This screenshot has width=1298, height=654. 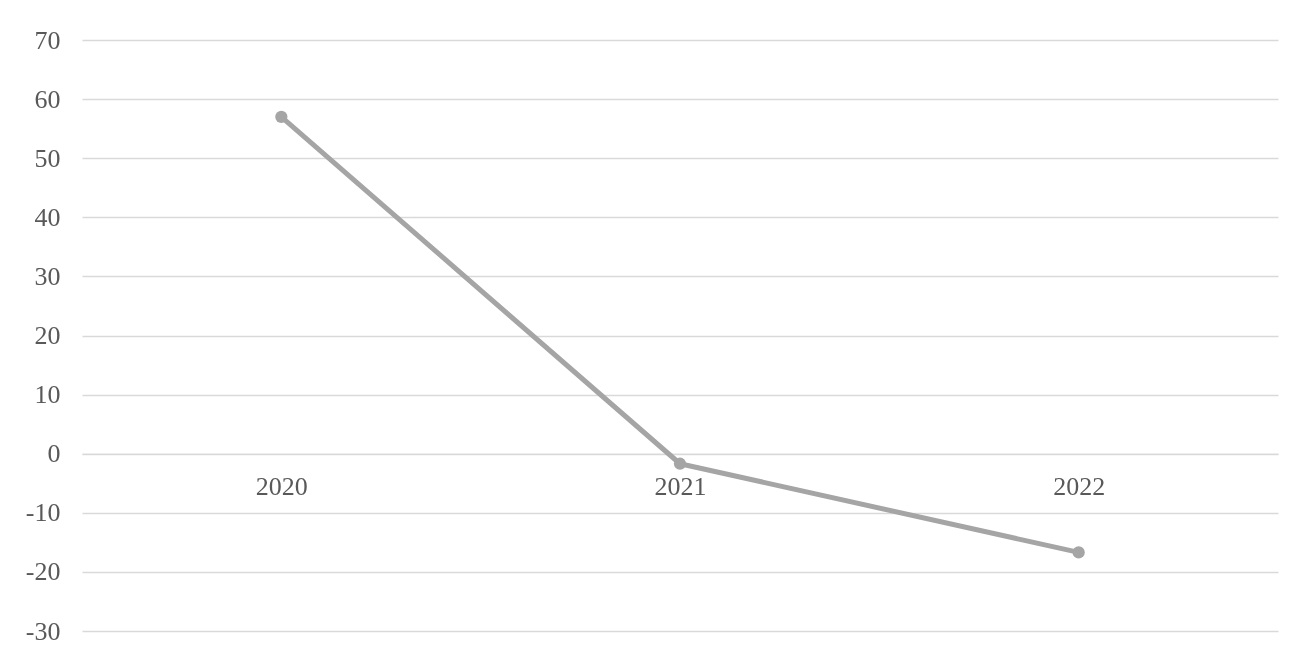 What do you see at coordinates (281, 487) in the screenshot?
I see `x-tick-label: 2020` at bounding box center [281, 487].